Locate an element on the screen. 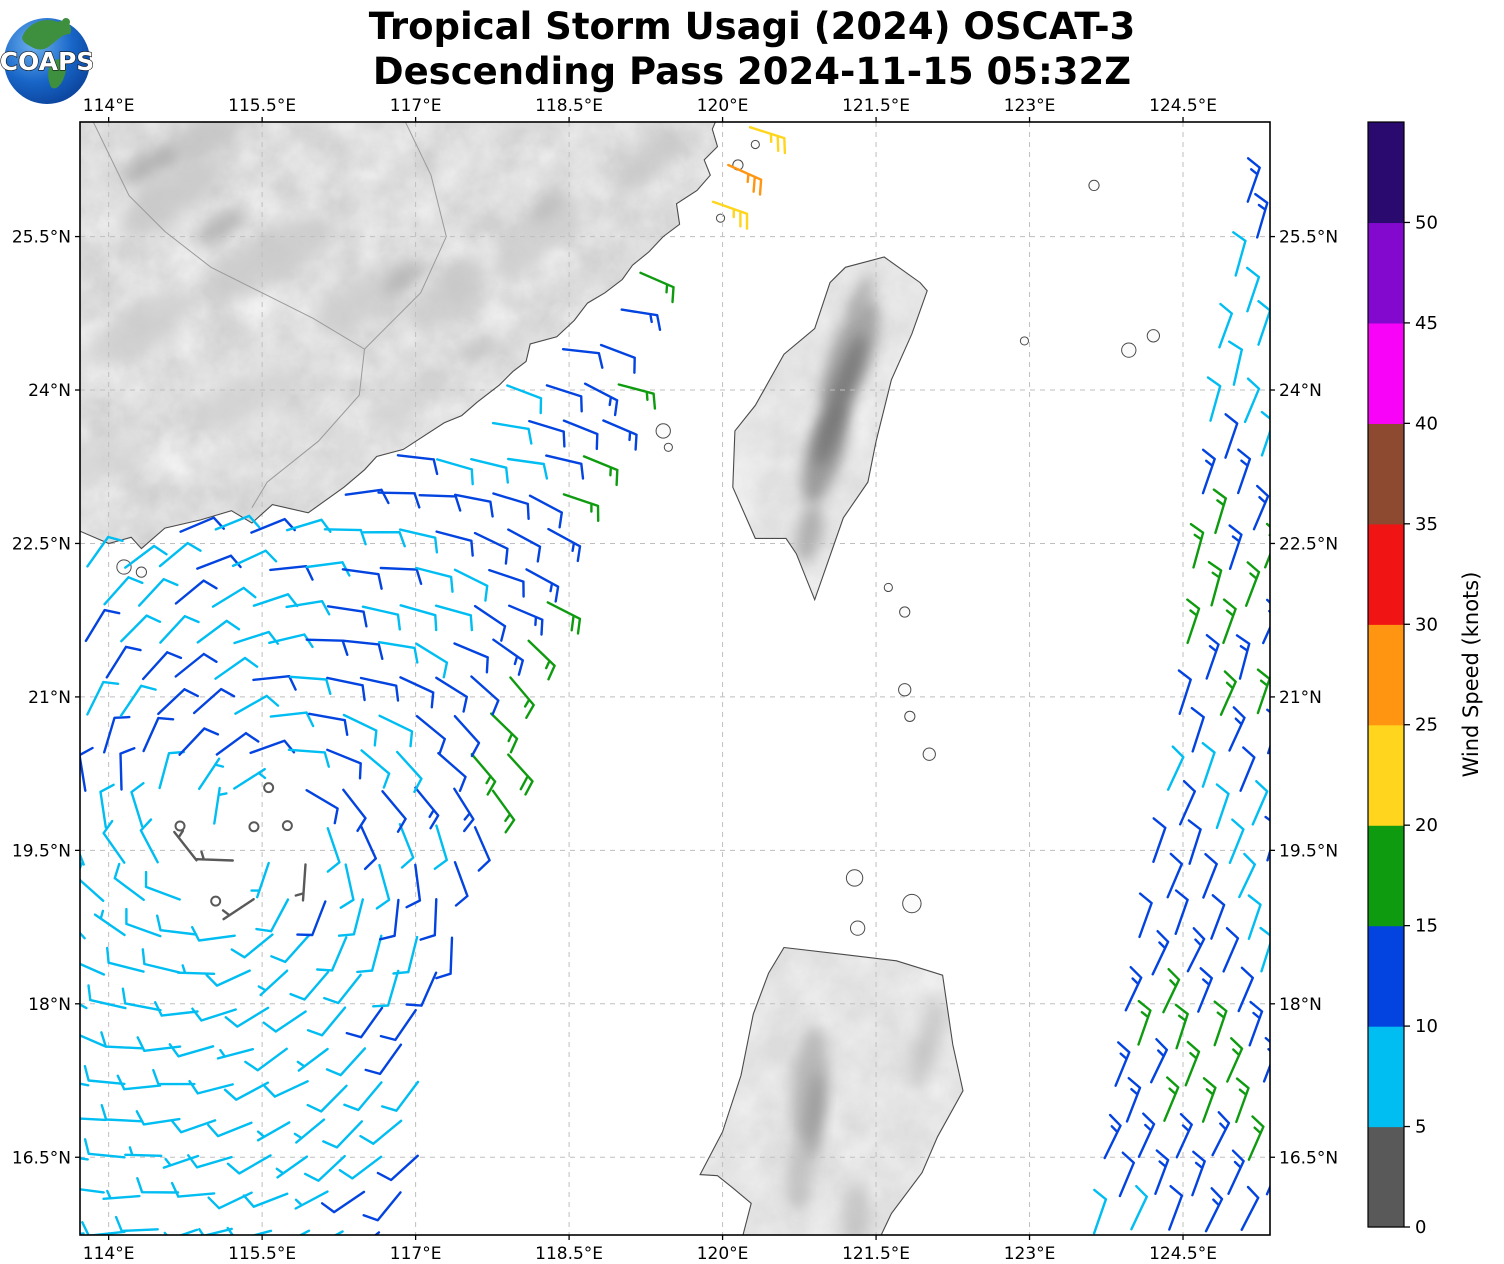 The width and height of the screenshot is (1504, 1264). xtick-label-bottom: 117°E is located at coordinates (416, 1254).